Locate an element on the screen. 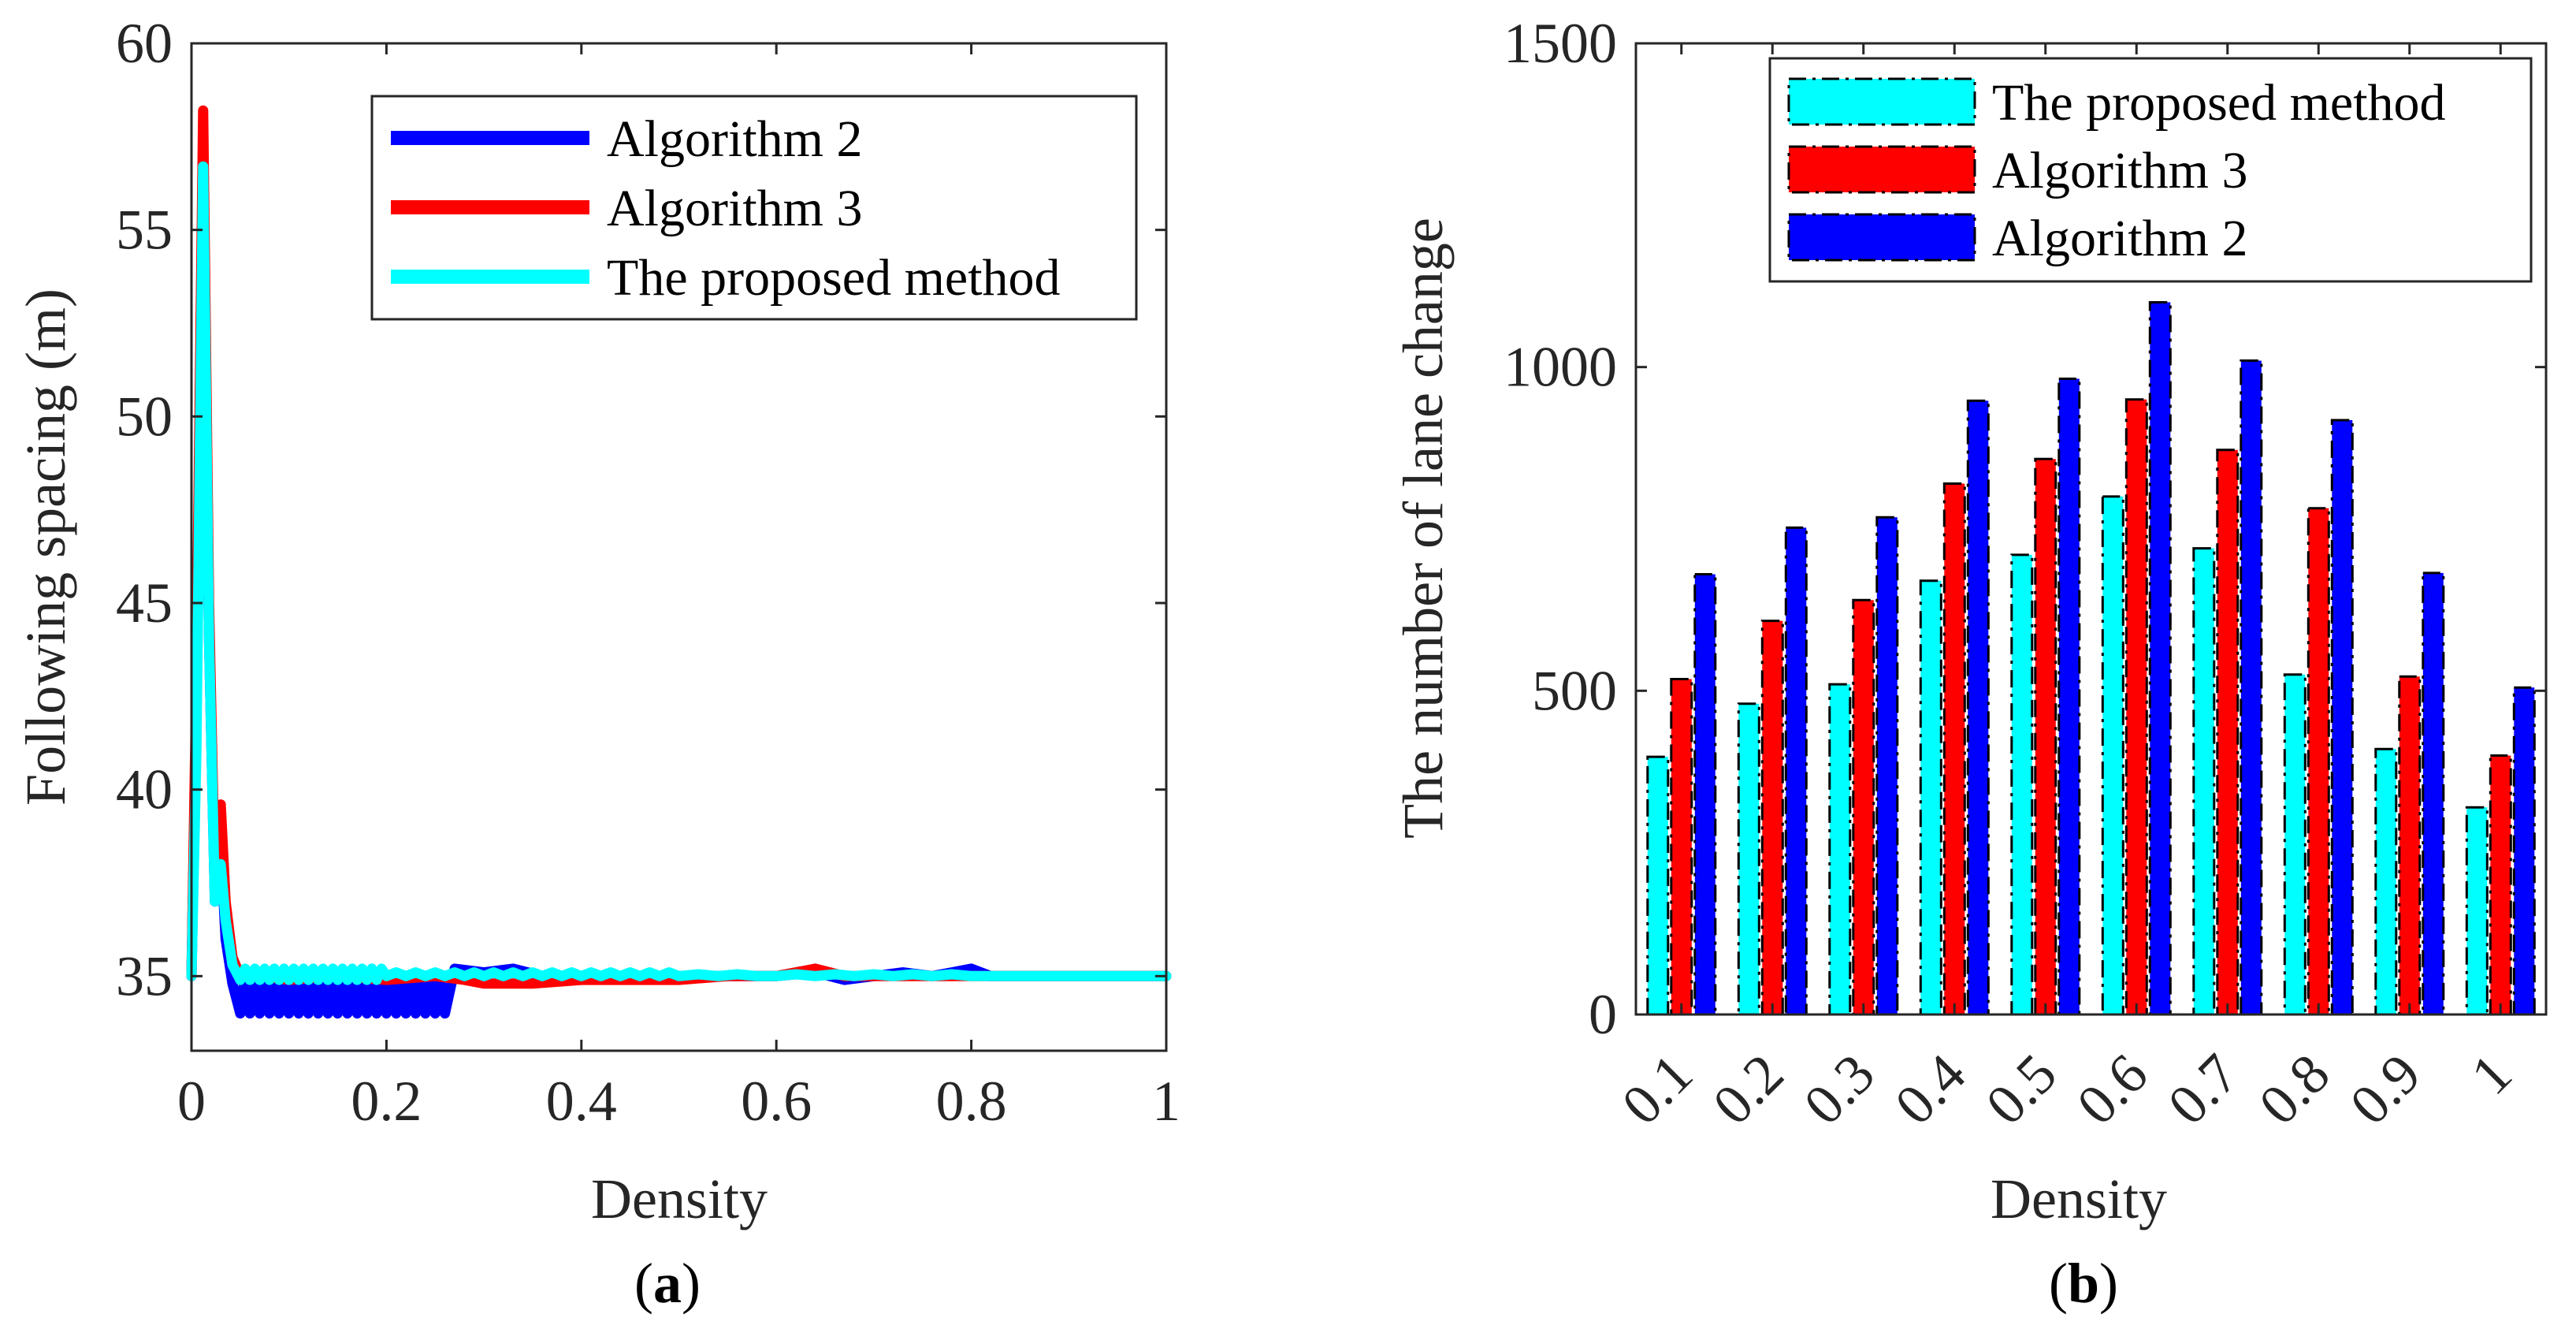 Image resolution: width=2576 pixels, height=1329 pixels. panel-b-x-tick-label: 0.1 is located at coordinates (1657, 1089).